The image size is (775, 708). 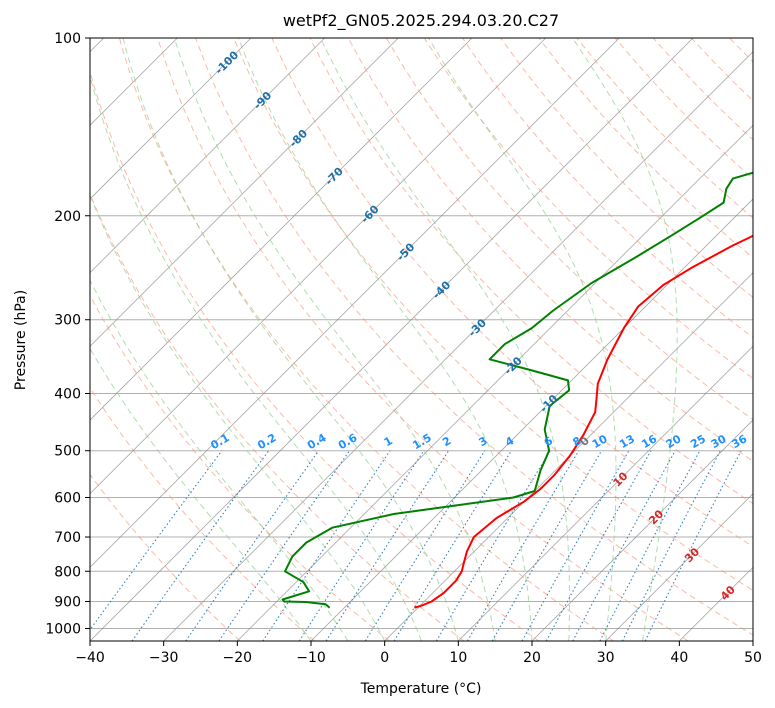 I want to click on y-tick-label: 200, so click(x=67, y=217).